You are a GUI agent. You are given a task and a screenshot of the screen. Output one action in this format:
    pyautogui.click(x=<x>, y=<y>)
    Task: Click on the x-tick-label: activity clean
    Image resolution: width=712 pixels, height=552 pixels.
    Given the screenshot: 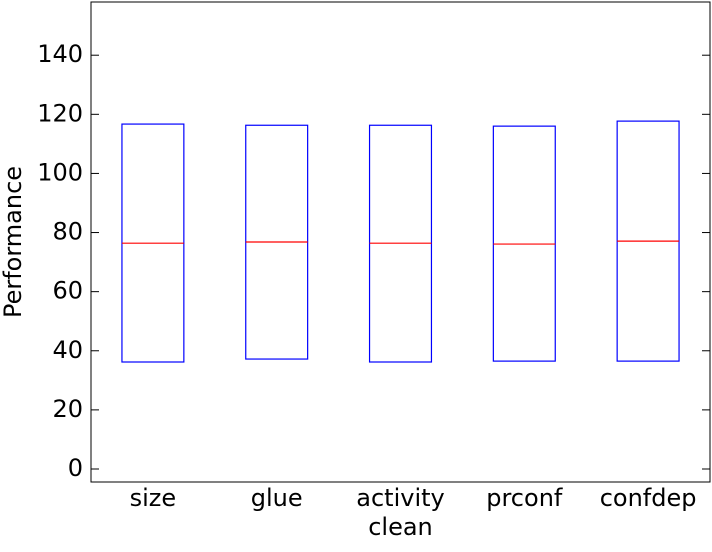 What is the action you would take?
    pyautogui.click(x=400, y=512)
    